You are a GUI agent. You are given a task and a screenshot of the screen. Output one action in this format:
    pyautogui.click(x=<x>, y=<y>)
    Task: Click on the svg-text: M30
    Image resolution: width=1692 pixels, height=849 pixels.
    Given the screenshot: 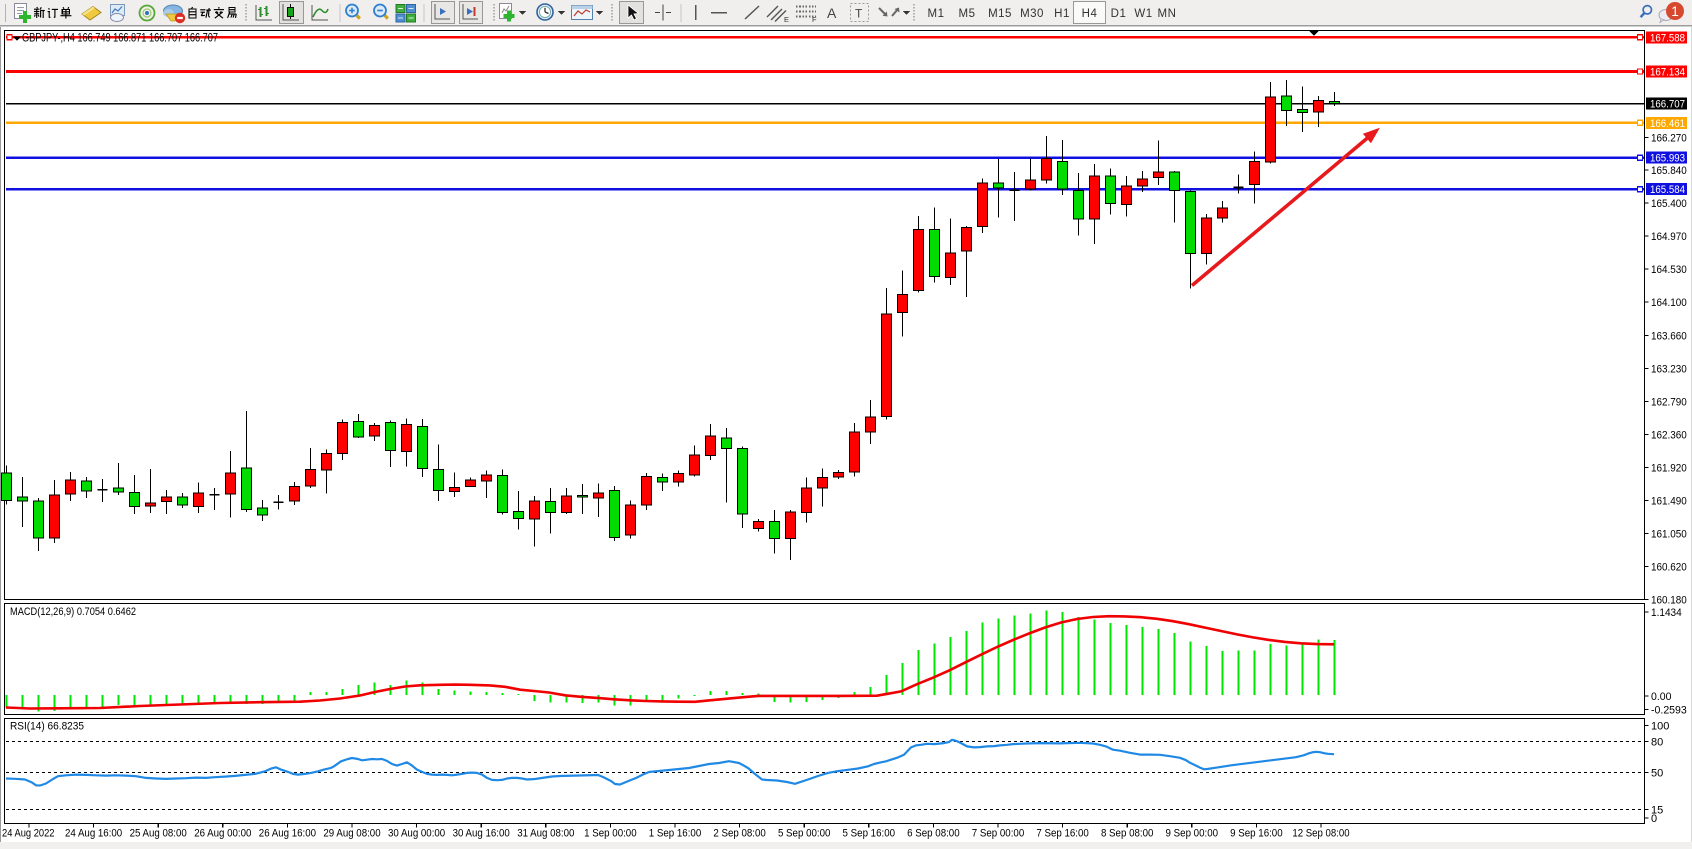 What is the action you would take?
    pyautogui.click(x=1032, y=14)
    